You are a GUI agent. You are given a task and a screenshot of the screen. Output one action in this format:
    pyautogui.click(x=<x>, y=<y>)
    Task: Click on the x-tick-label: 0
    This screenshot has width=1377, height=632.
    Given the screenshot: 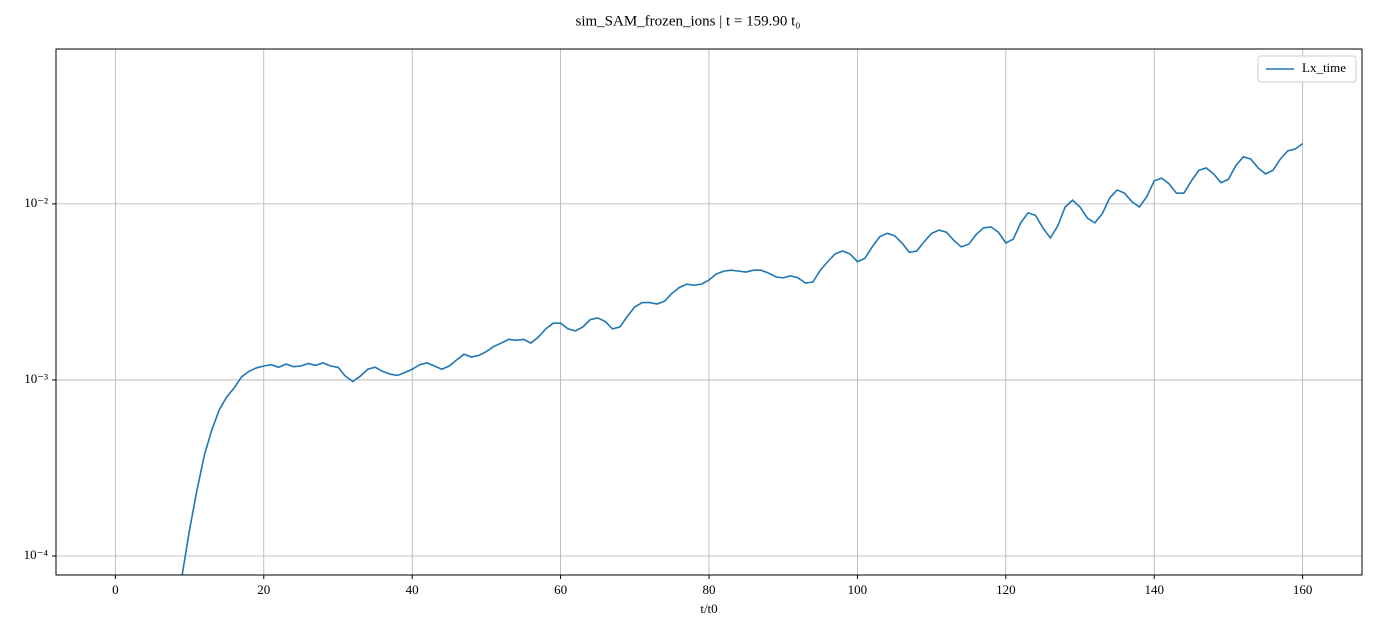 What is the action you would take?
    pyautogui.click(x=115, y=589)
    